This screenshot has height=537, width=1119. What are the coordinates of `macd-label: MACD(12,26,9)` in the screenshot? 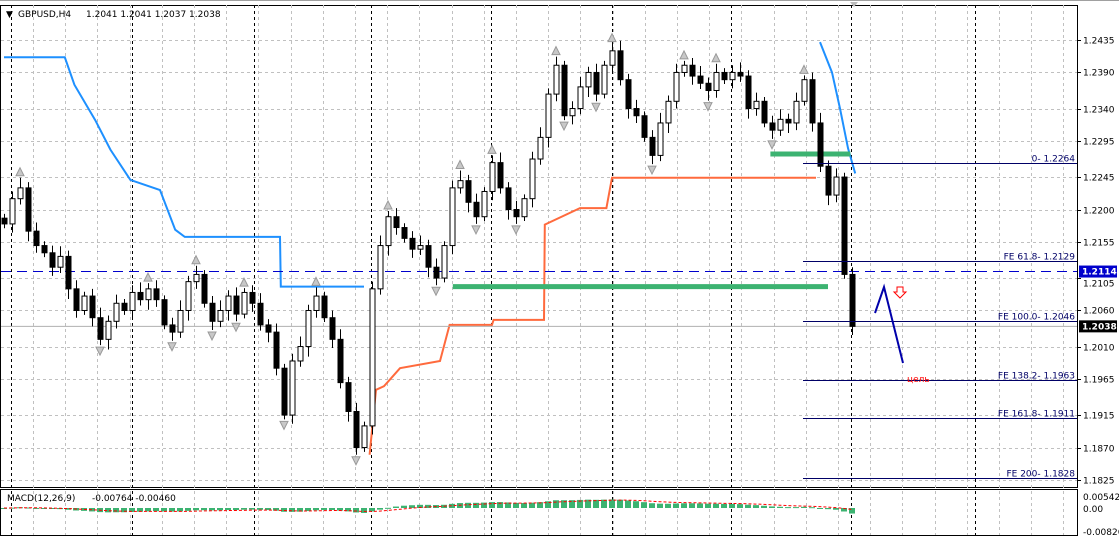 It's located at (41, 499).